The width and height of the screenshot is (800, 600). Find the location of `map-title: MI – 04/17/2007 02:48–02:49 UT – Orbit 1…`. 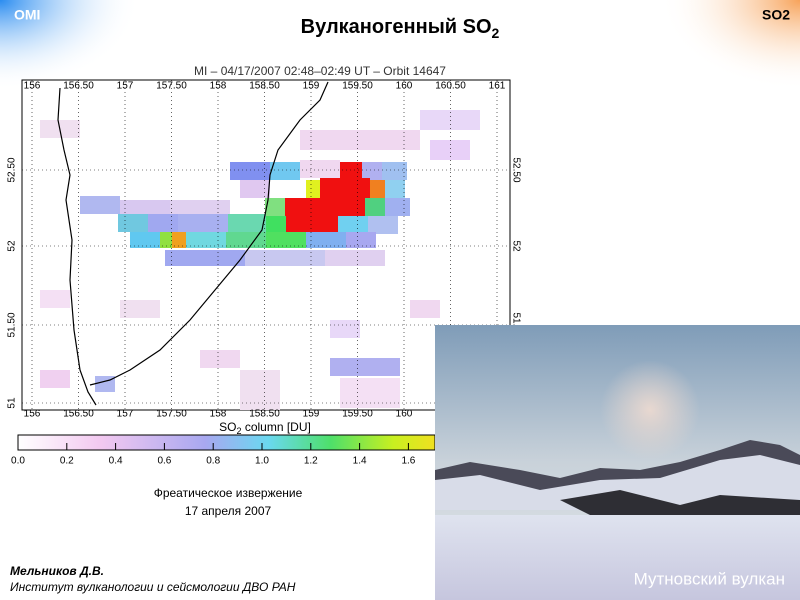

map-title: MI – 04/17/2007 02:48–02:49 UT – Orbit 1… is located at coordinates (320, 71).